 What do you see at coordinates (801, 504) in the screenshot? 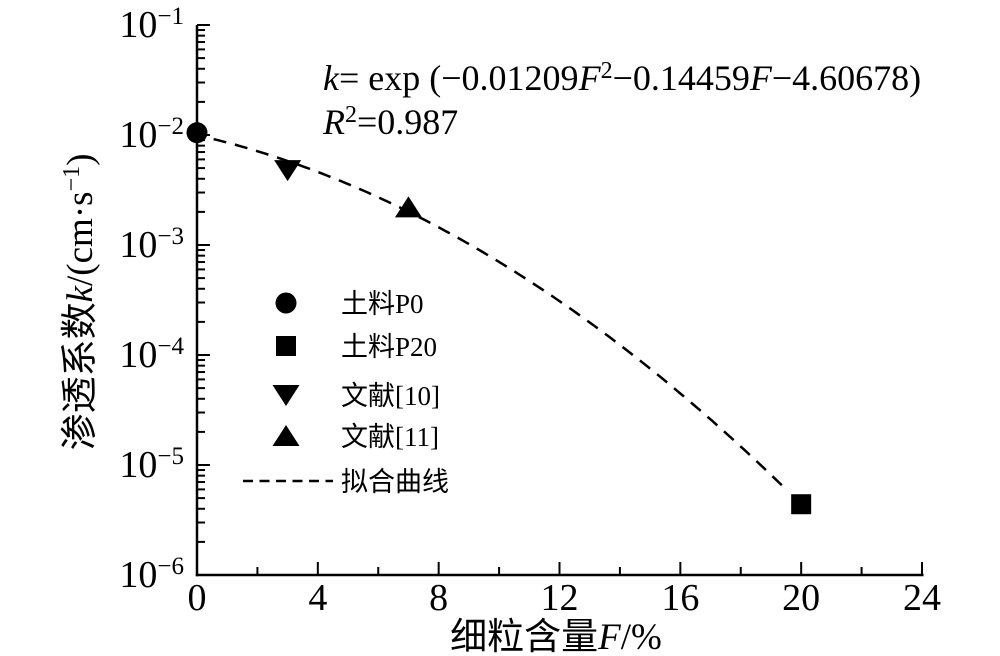
I see `data-point-square-marker` at bounding box center [801, 504].